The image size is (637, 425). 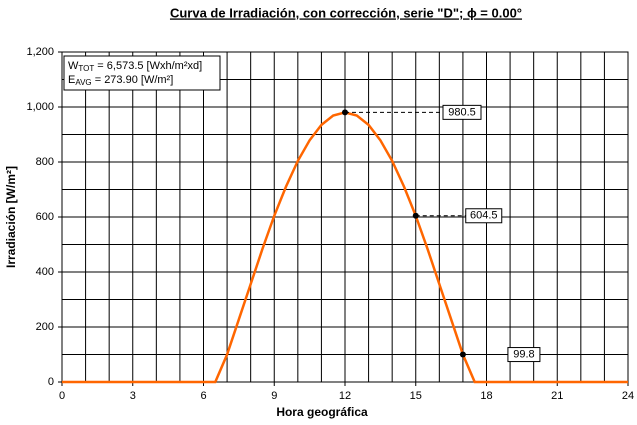 What do you see at coordinates (62, 396) in the screenshot?
I see `x-tick-label: 0` at bounding box center [62, 396].